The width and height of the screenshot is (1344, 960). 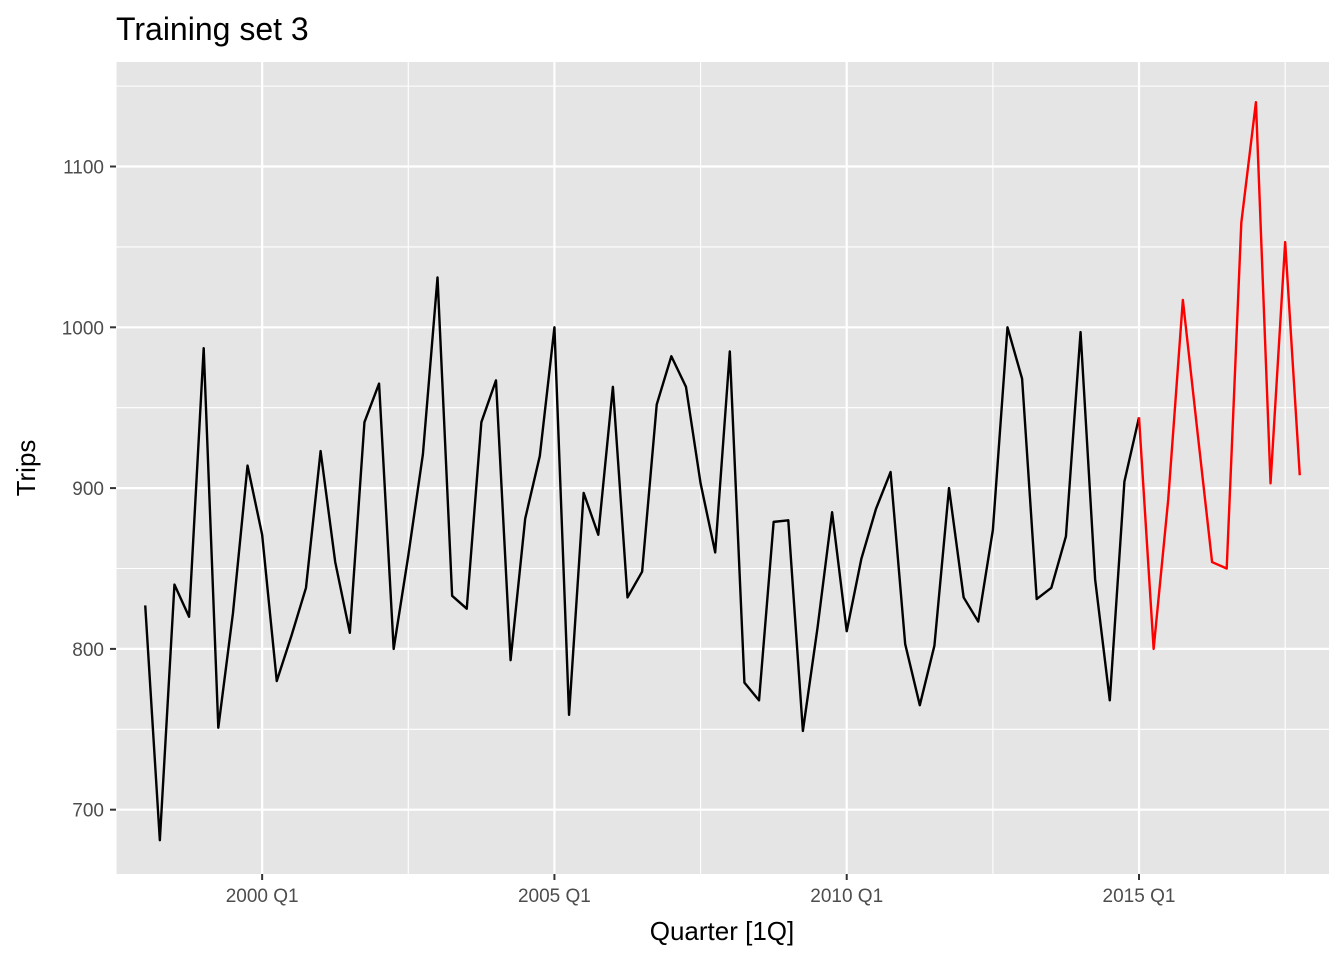 I want to click on x-tick-label: 2015 Q1, so click(x=1139, y=896).